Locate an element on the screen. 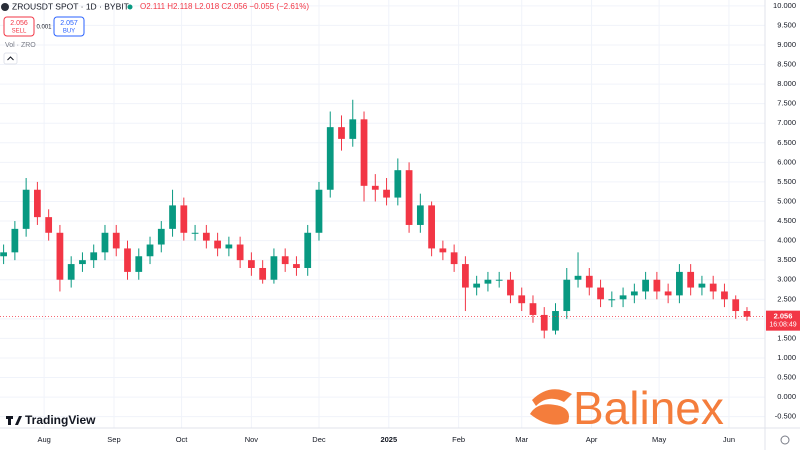 Image resolution: width=800 pixels, height=450 pixels. settings-button is located at coordinates (785, 440).